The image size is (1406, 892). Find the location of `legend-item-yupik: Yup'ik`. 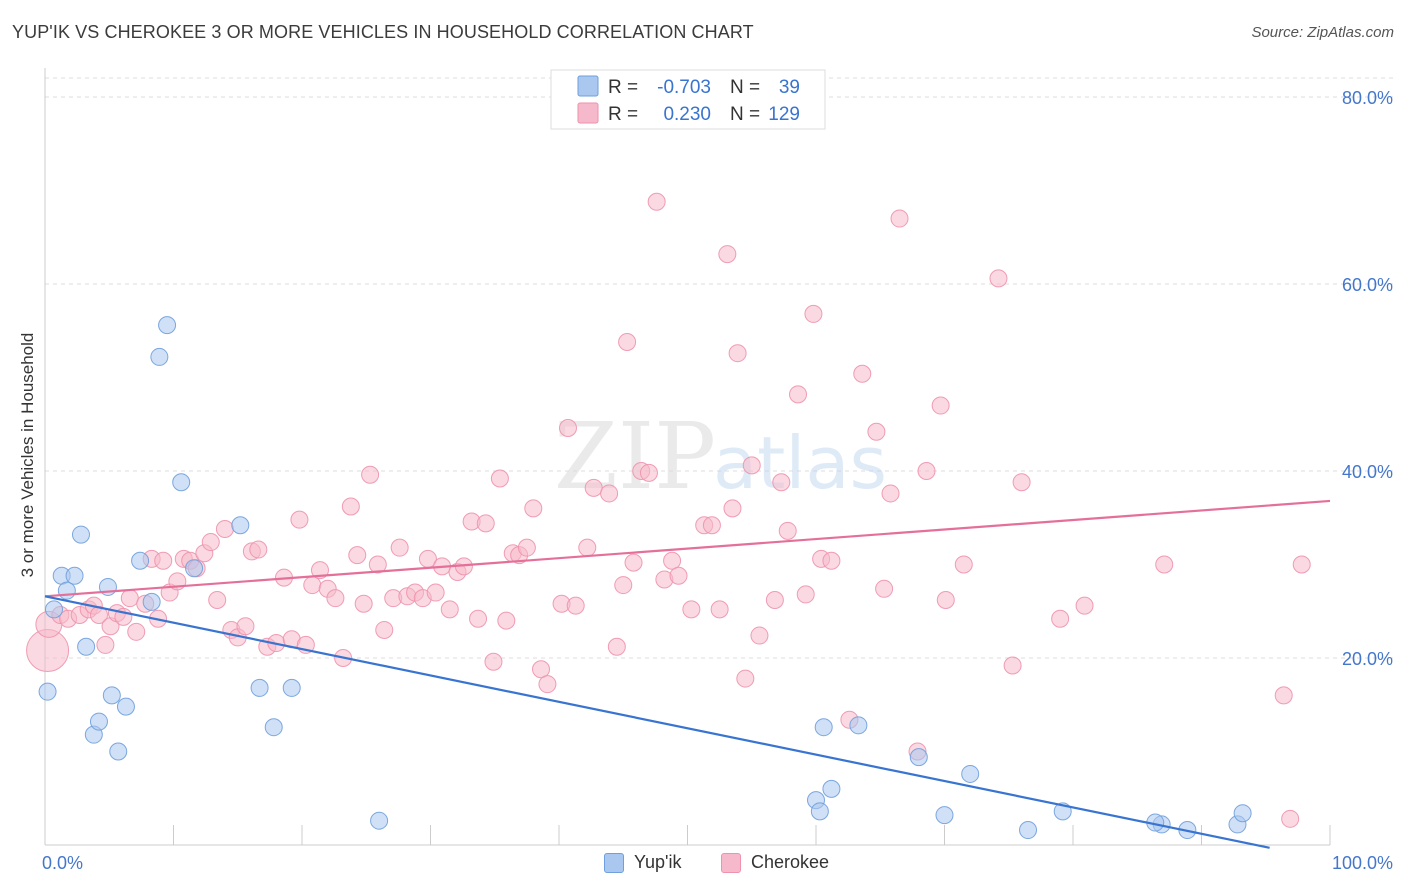

legend-item-yupik: Yup'ik is located at coordinates (642, 862).